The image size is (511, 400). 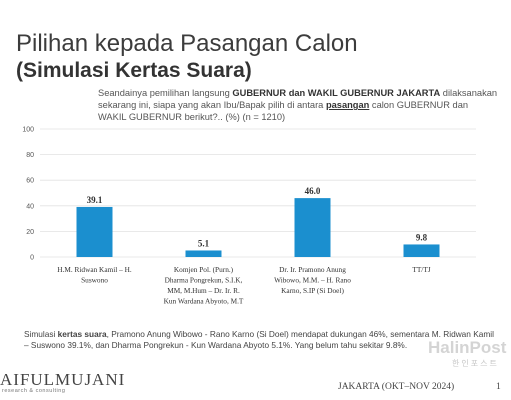 I want to click on data-label: 39.1, so click(x=95, y=200).